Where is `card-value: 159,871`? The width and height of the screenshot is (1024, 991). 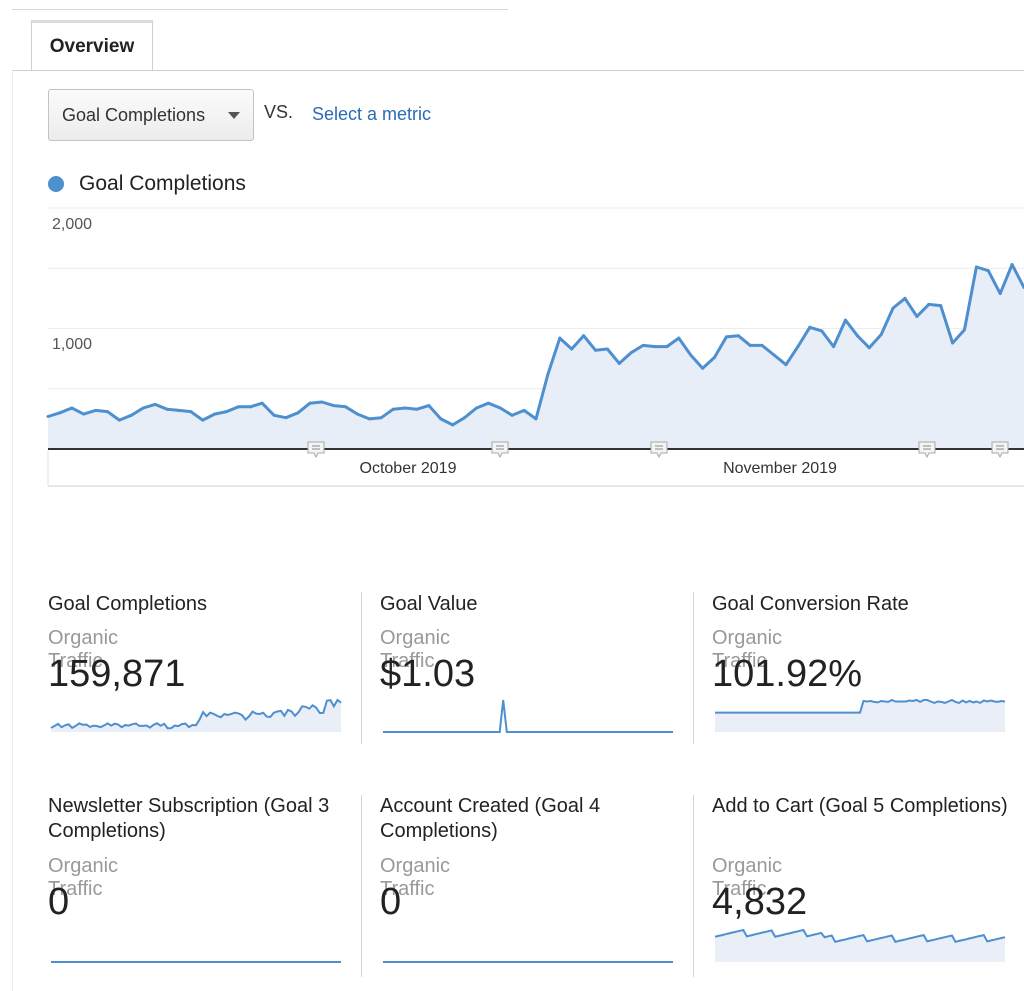
card-value: 159,871 is located at coordinates (117, 674).